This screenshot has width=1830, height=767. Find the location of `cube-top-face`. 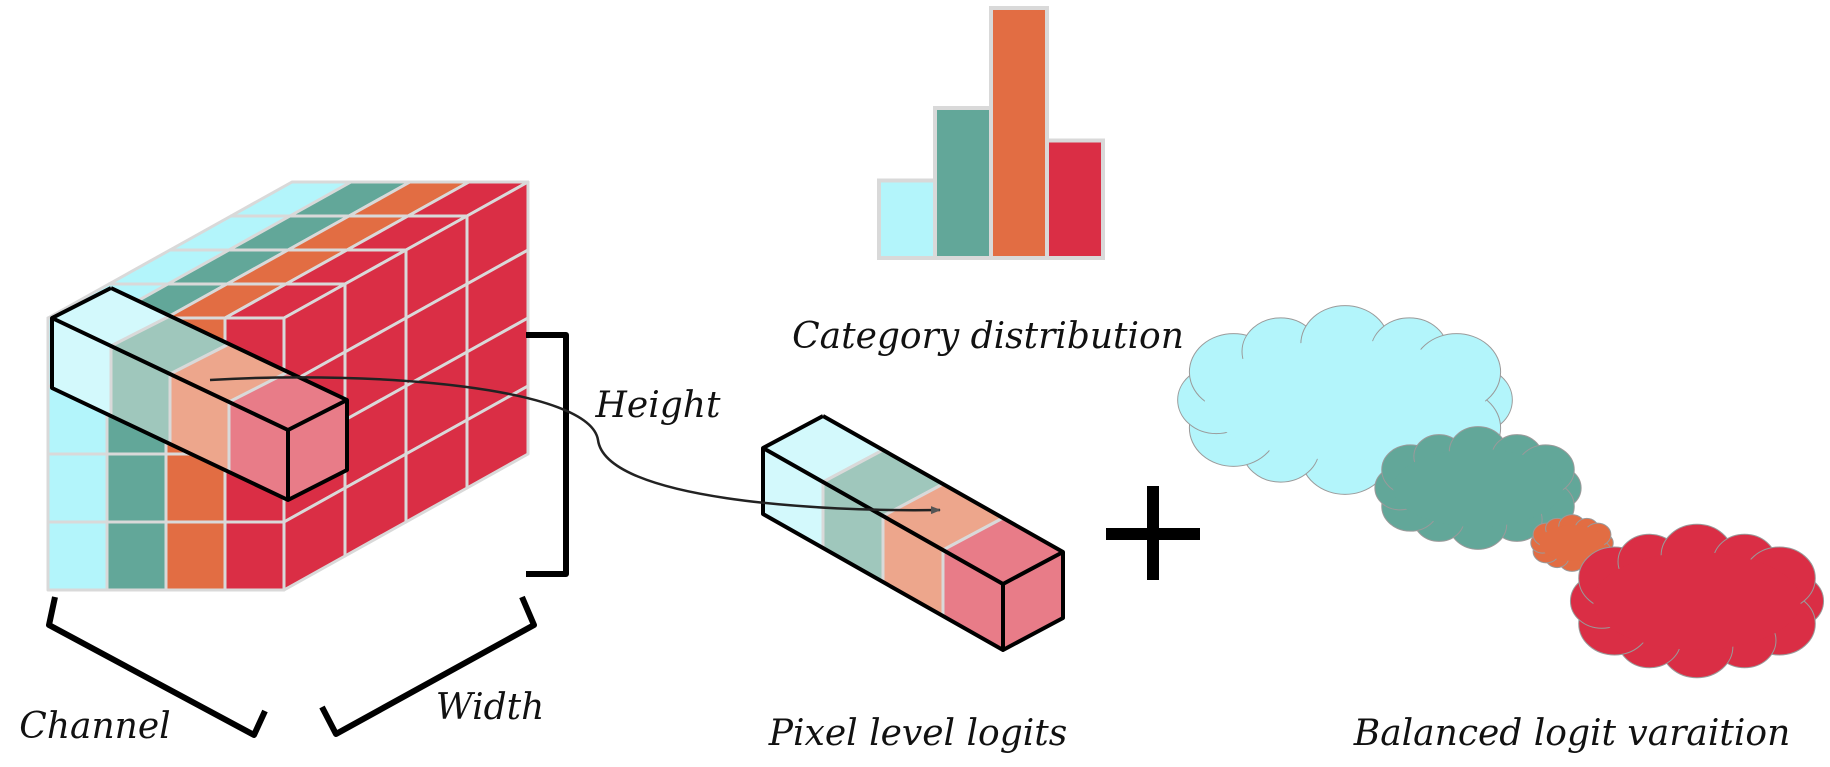

cube-top-face is located at coordinates (288, 250).